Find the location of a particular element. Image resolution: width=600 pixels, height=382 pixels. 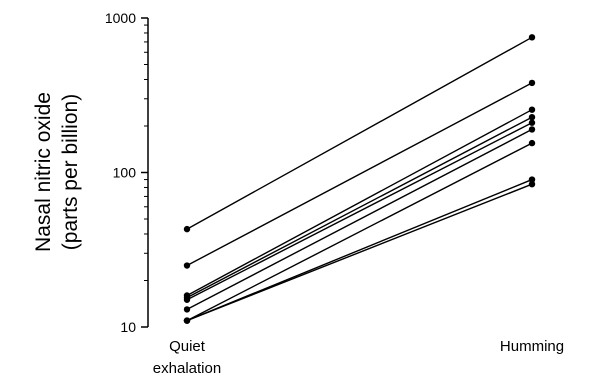

y-axis-label-line-2: (parts per billion) is located at coordinates (70, 172).